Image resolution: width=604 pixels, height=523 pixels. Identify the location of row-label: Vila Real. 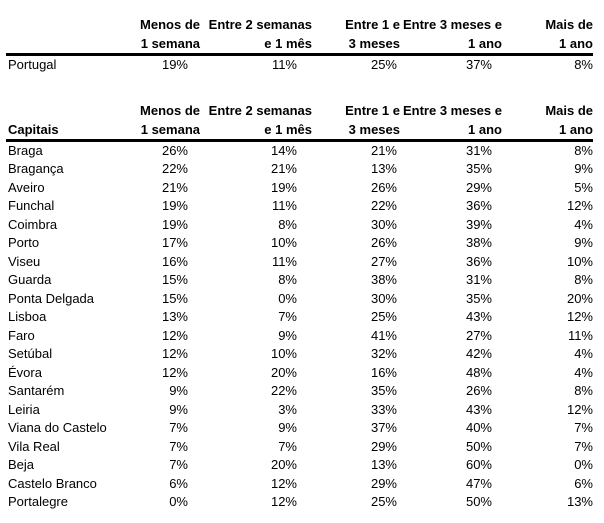
(34, 446).